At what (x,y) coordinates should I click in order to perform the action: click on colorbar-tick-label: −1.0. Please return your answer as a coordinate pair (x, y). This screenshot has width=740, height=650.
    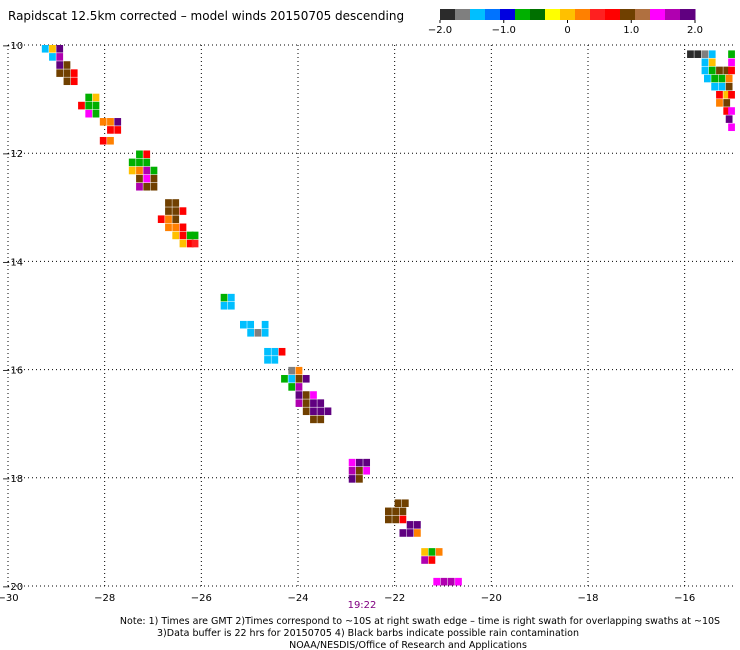
    Looking at the image, I should click on (504, 30).